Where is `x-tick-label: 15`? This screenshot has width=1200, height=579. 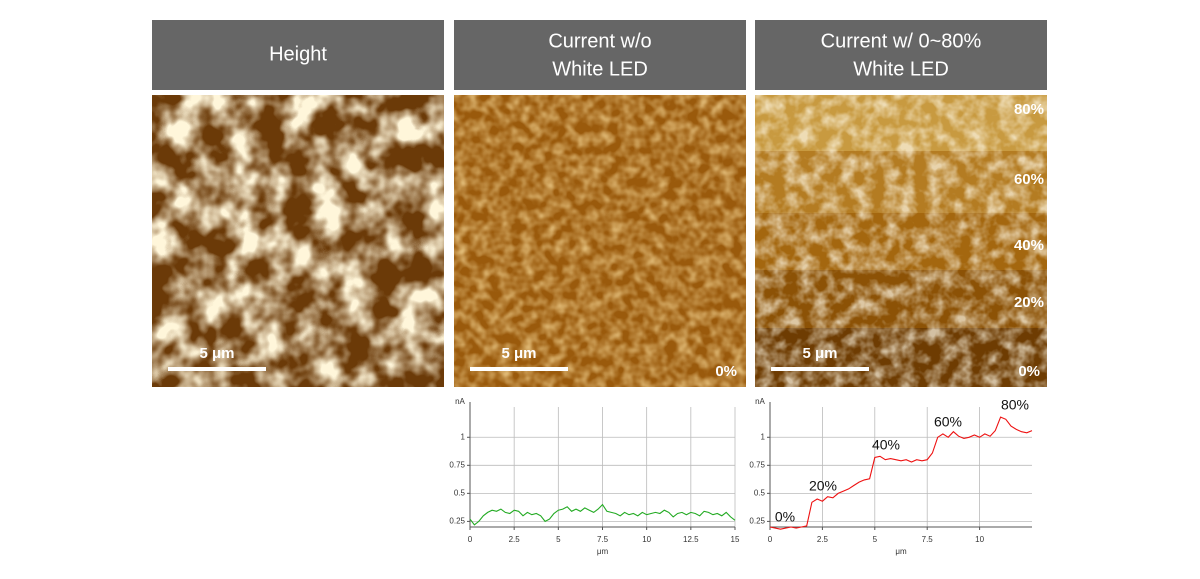
x-tick-label: 15 is located at coordinates (735, 539).